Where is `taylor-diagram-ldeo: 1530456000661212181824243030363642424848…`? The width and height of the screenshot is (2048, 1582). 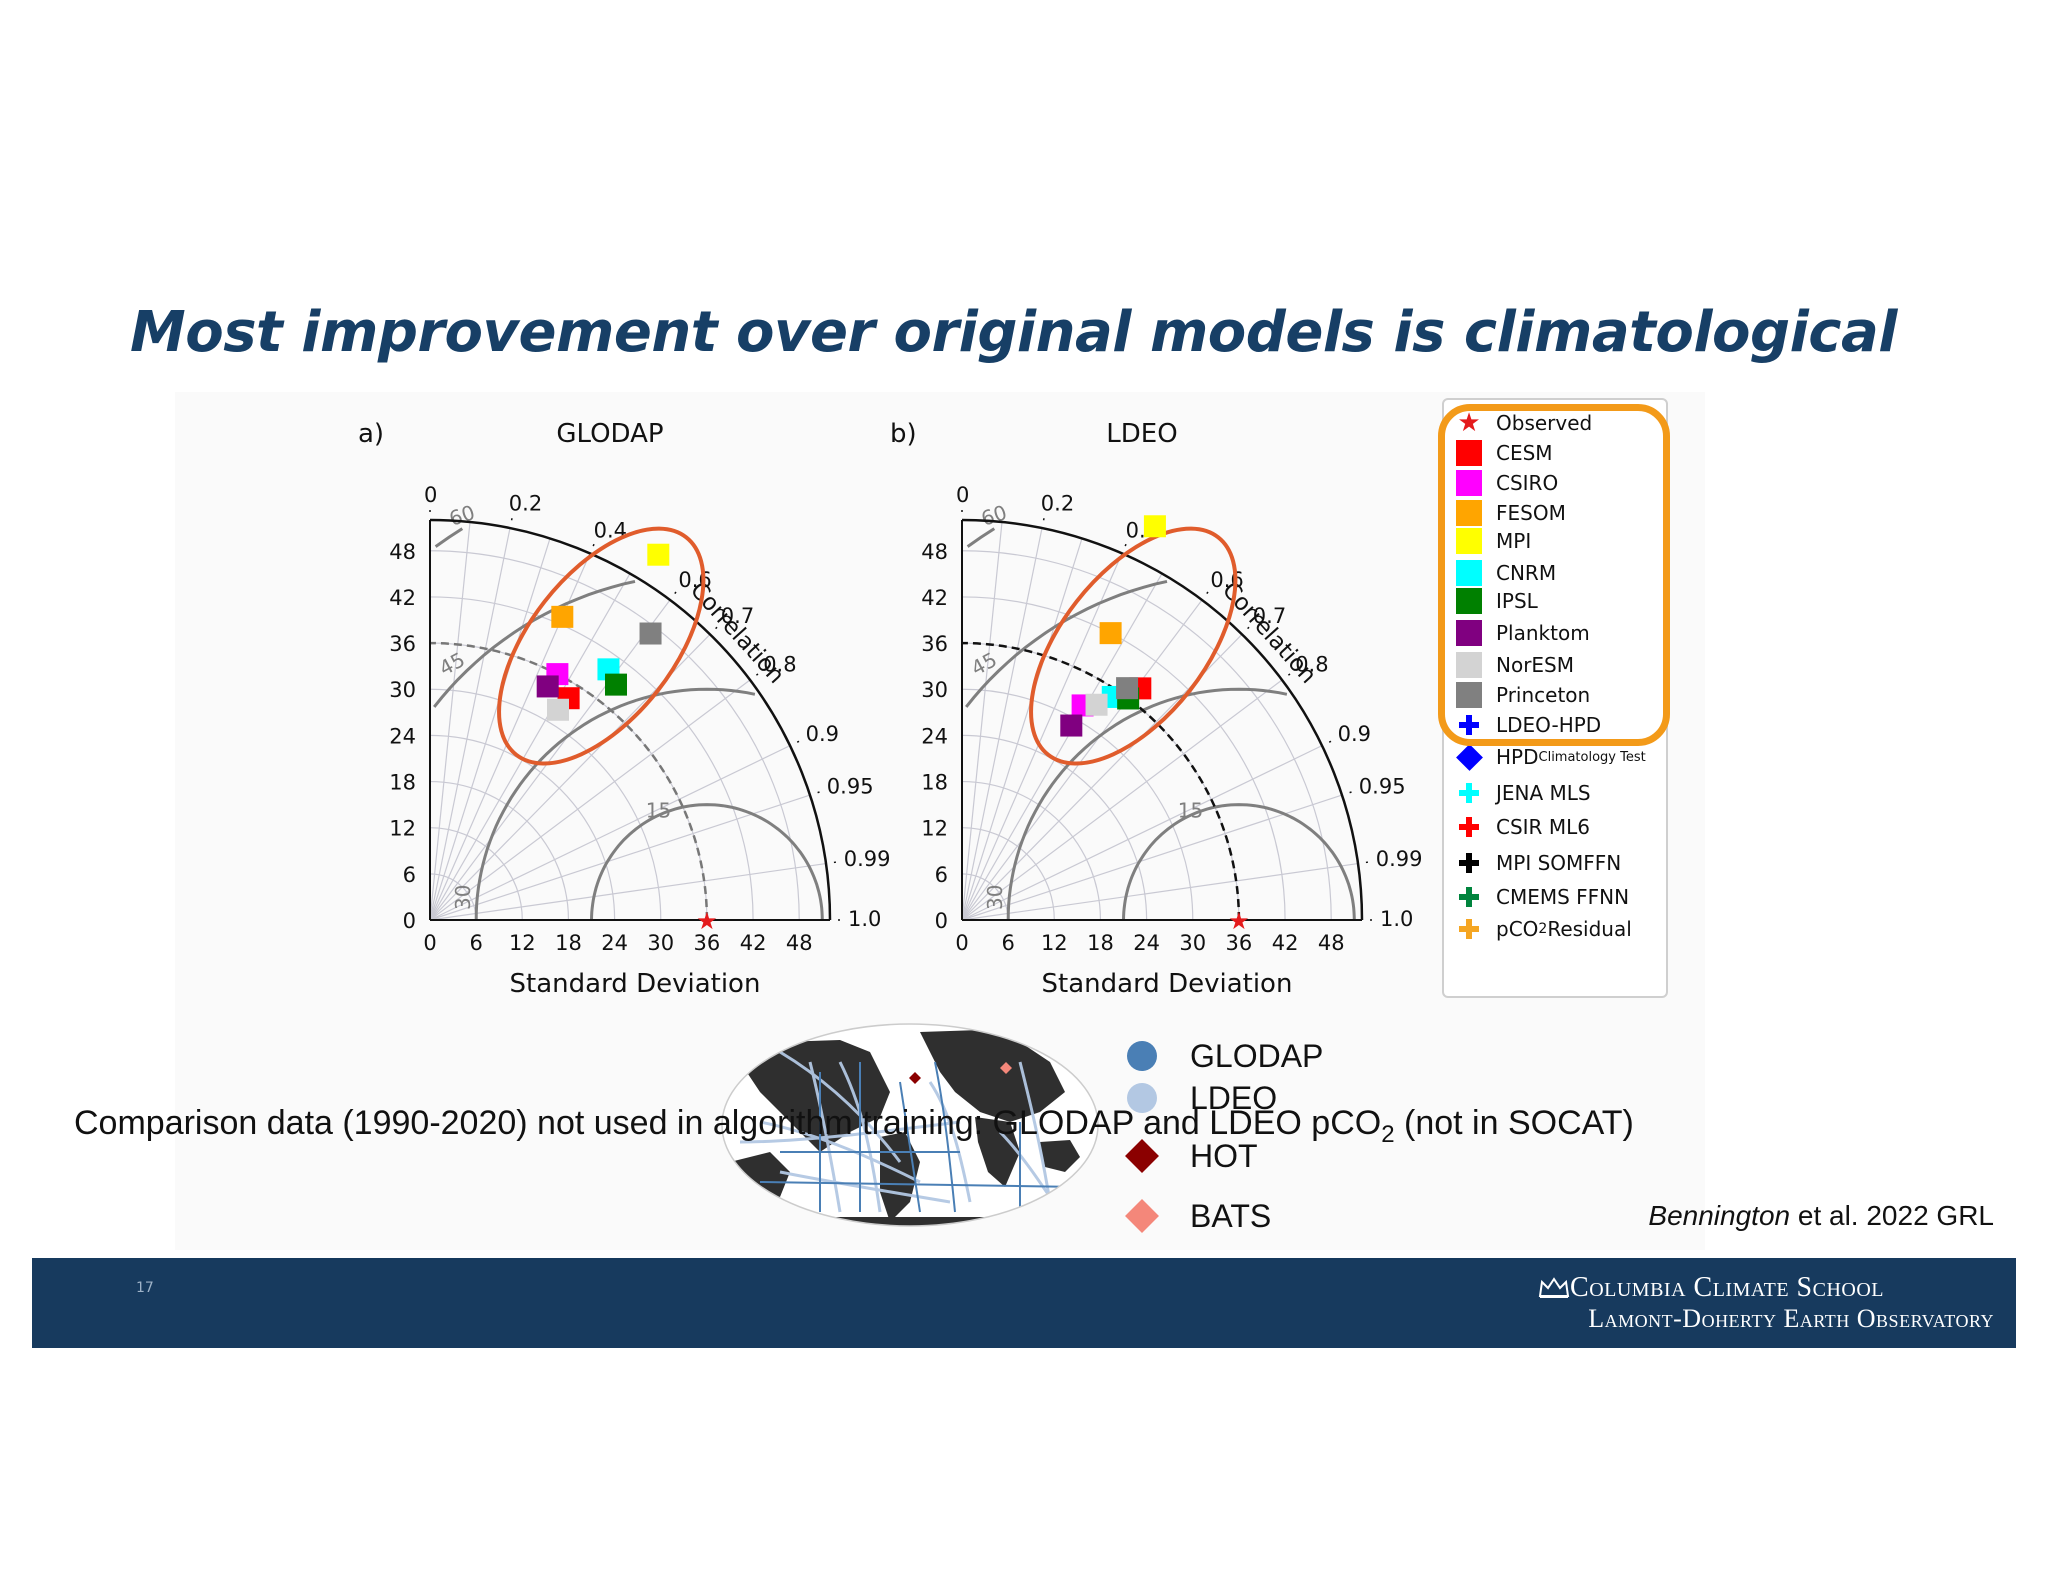
taylor-diagram-ldeo: 1530456000661212181824243030363642424848… is located at coordinates (1156, 709).